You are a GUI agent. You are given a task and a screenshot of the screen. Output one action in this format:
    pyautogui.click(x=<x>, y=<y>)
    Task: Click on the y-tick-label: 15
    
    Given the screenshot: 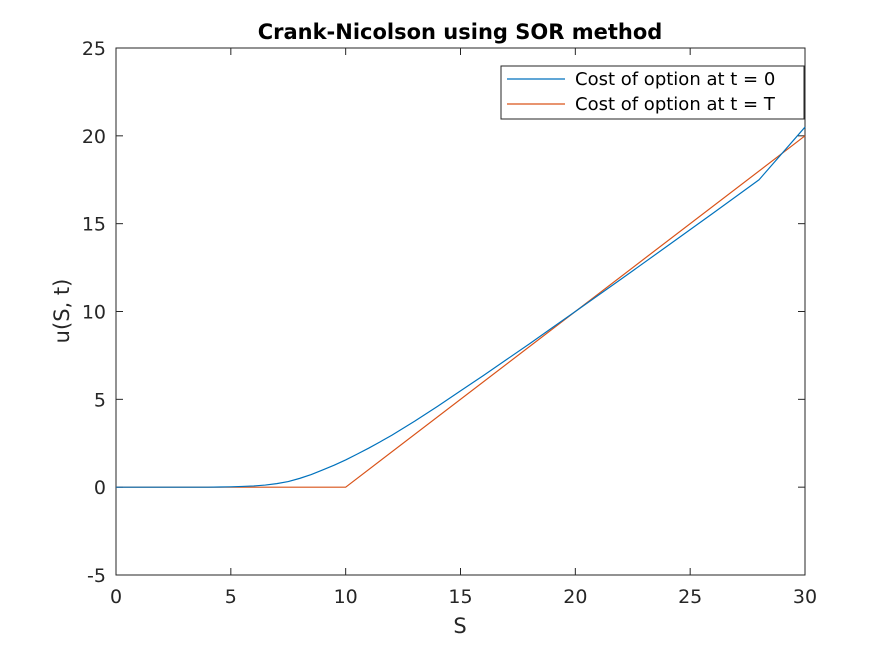 What is the action you would take?
    pyautogui.click(x=94, y=225)
    